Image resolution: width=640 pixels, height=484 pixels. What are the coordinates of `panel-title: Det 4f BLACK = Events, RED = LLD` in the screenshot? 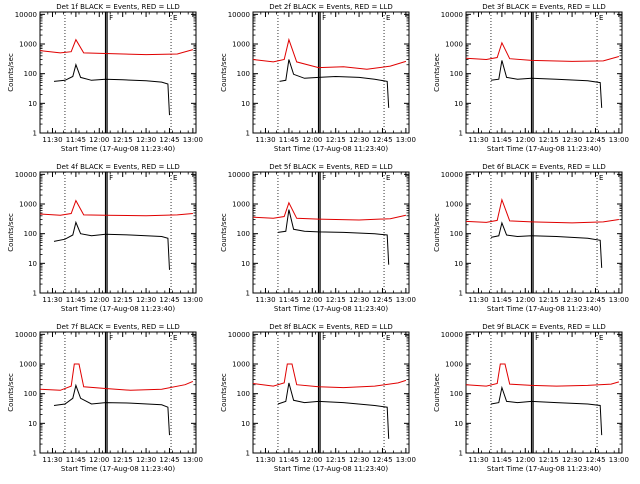 It's located at (117, 167).